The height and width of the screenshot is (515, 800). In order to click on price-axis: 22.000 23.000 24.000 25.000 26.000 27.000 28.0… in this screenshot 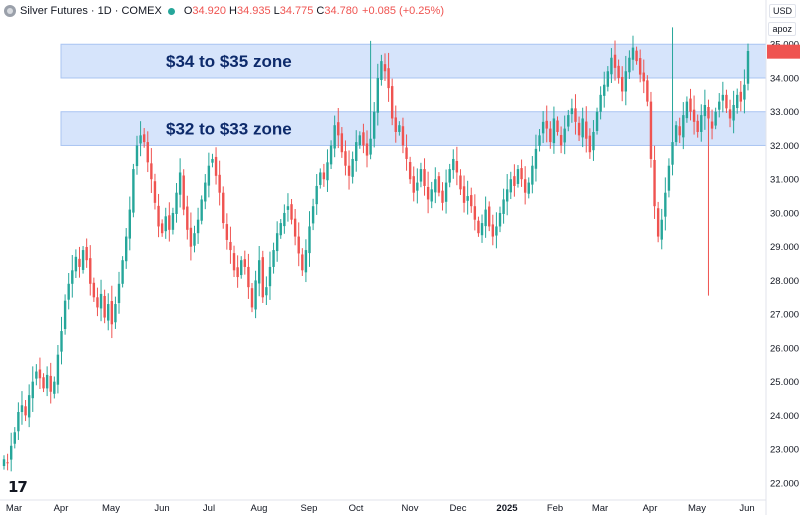, I will do `click(782, 257)`.